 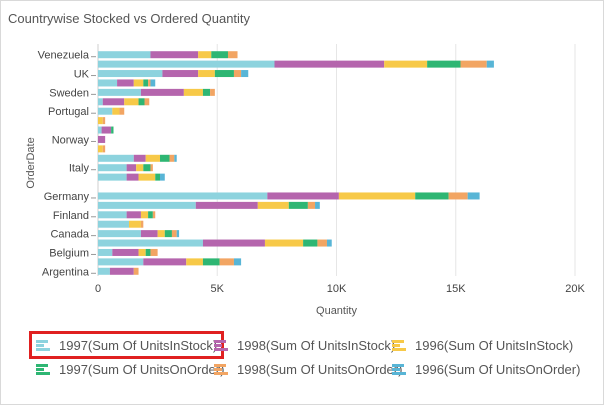 What do you see at coordinates (142, 369) in the screenshot?
I see `legend-label: 1997(Sum Of UnitsOnOrder)` at bounding box center [142, 369].